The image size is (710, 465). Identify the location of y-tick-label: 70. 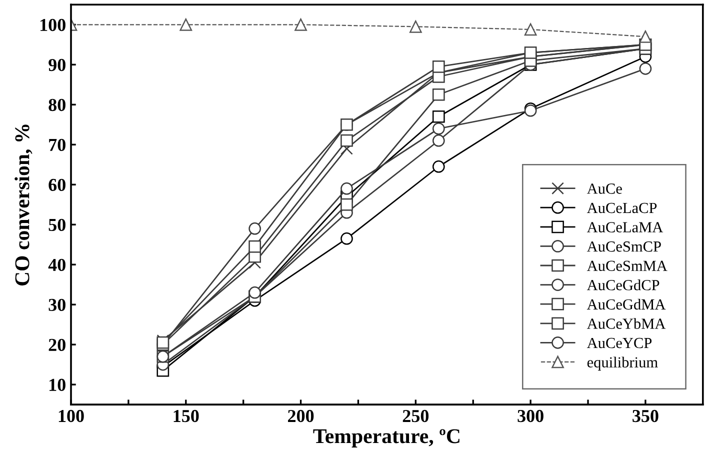
(57, 145).